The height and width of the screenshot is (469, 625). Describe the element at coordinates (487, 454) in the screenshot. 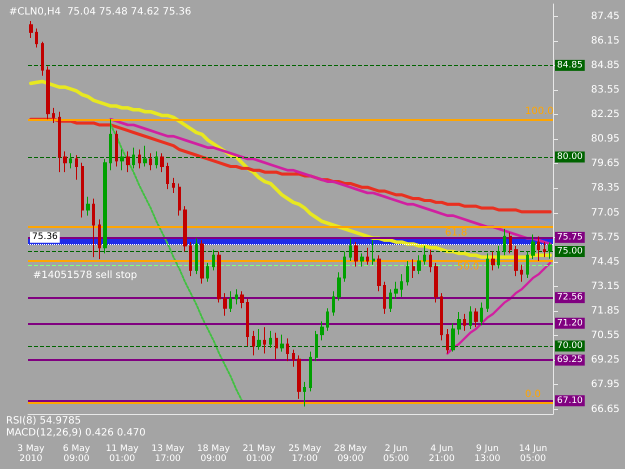

I see `x-tick-label: 9 Jun 13:00` at that location.